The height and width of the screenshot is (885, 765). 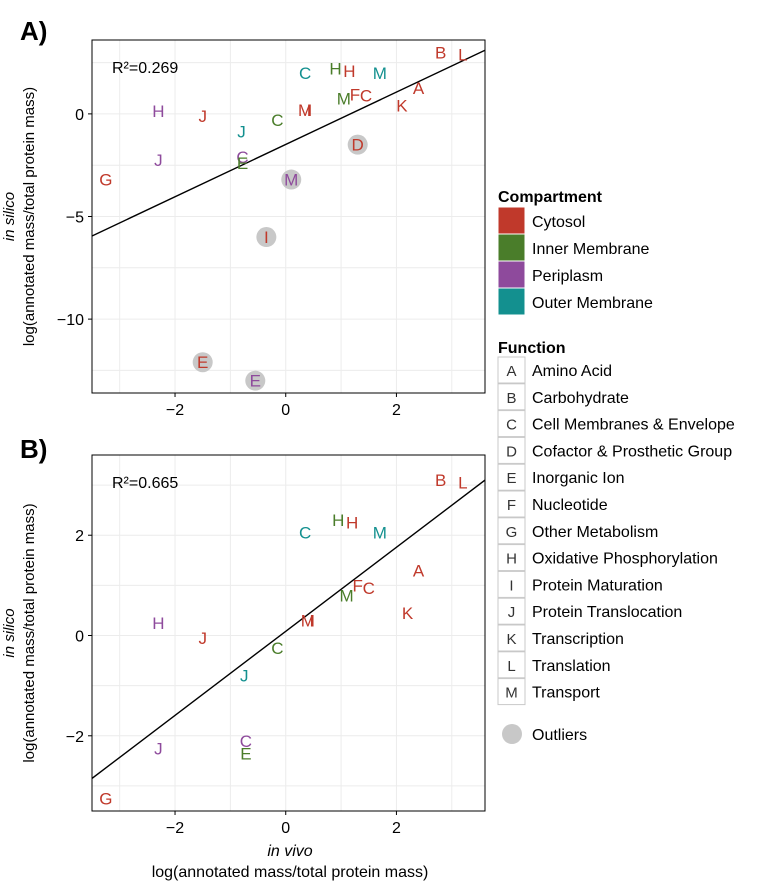 What do you see at coordinates (632, 451) in the screenshot?
I see `legend-function-item: Cofactor & Prosthetic Group` at bounding box center [632, 451].